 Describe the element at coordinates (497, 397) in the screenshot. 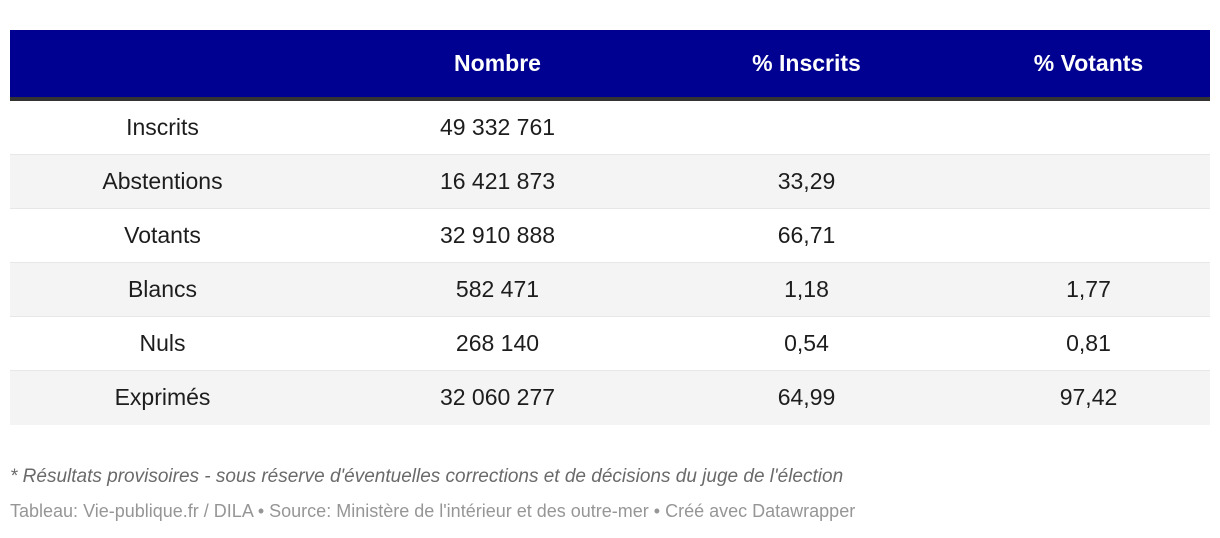

I see `nombre-cell: 32 060 277` at that location.